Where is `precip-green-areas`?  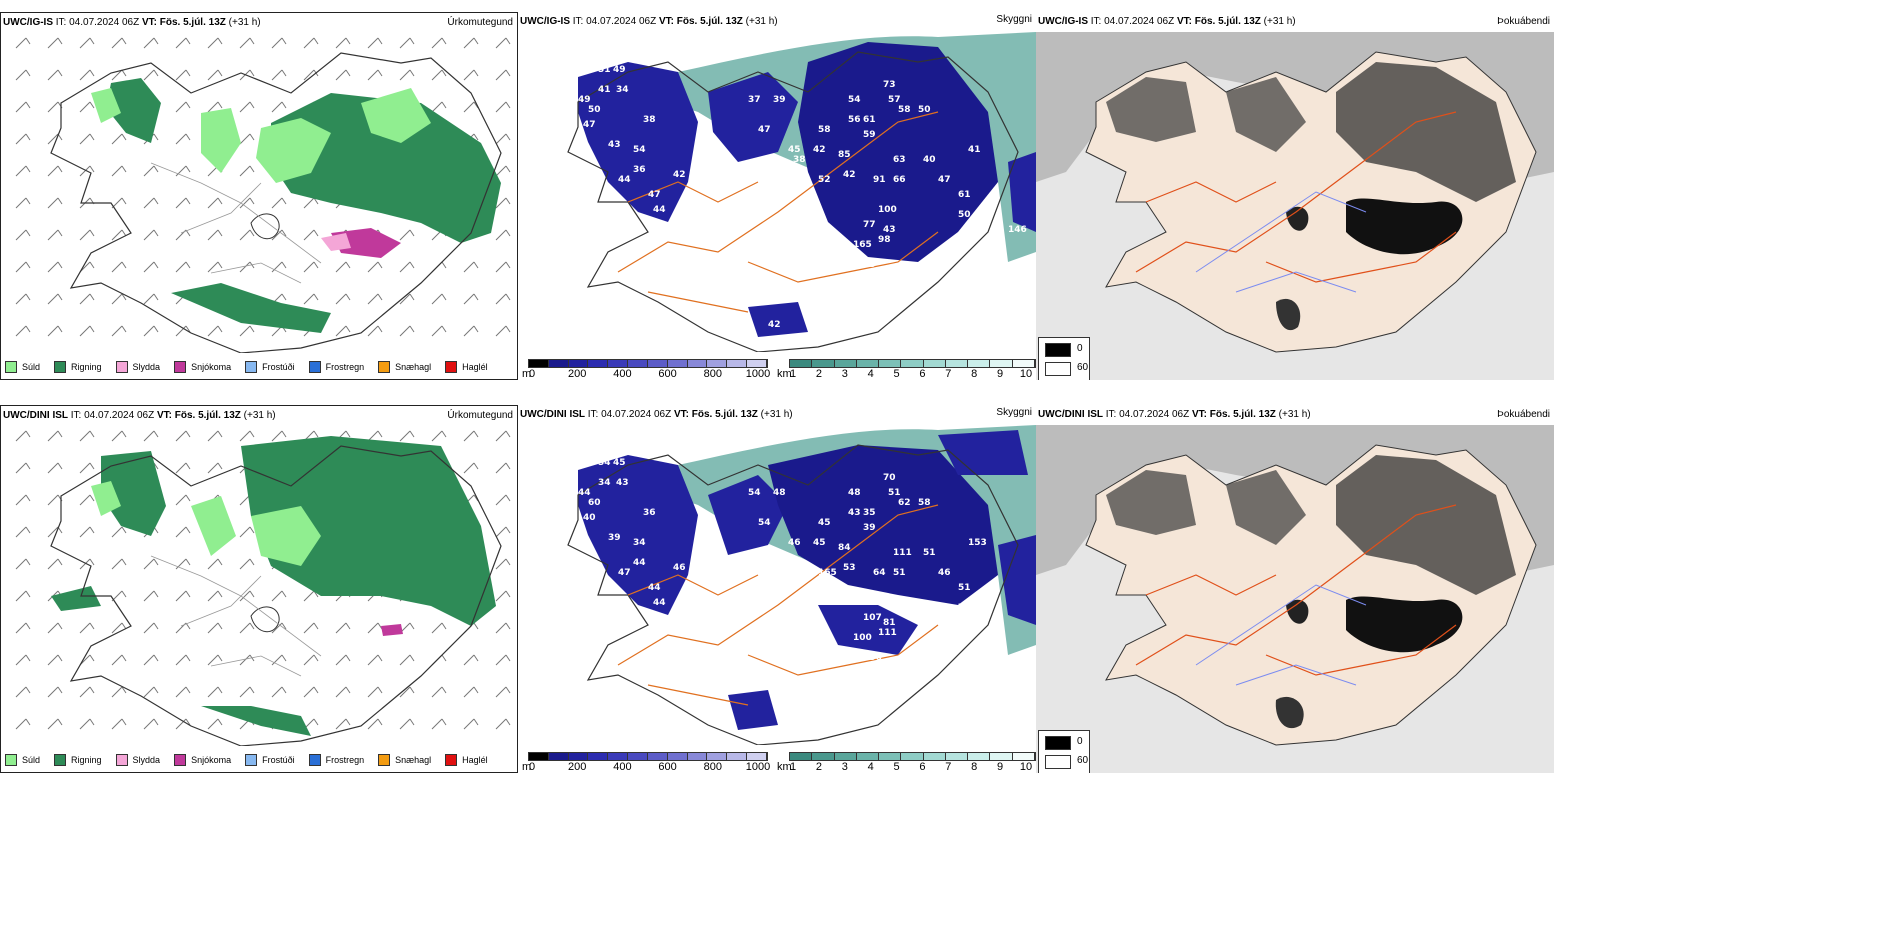
precip-green-areas is located at coordinates (296, 205).